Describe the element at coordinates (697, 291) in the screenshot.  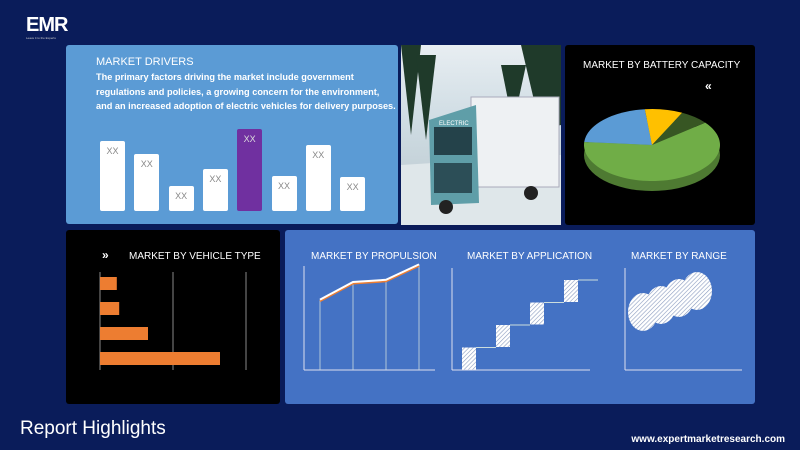
I see `range-bubble` at that location.